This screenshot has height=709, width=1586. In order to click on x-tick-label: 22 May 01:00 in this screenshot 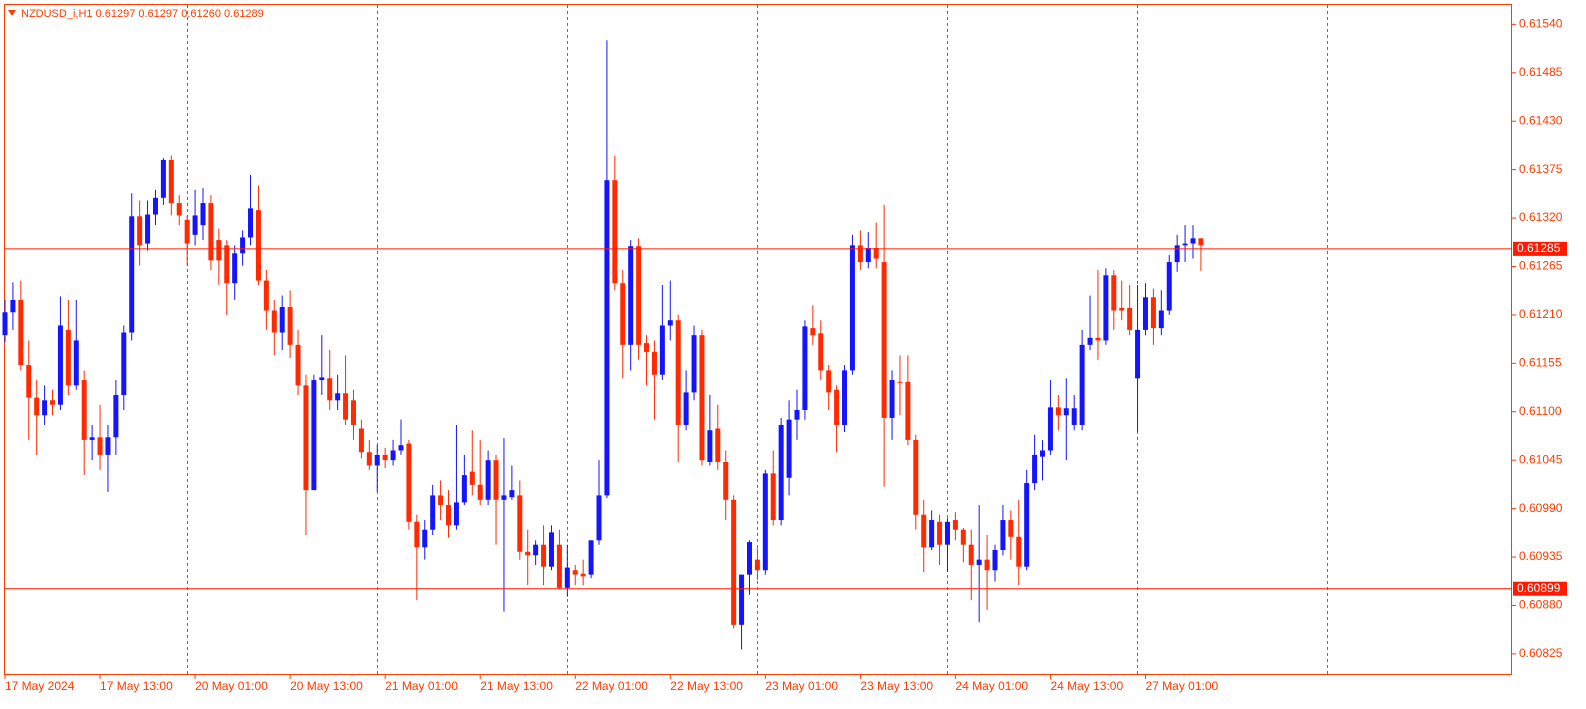, I will do `click(611, 686)`.